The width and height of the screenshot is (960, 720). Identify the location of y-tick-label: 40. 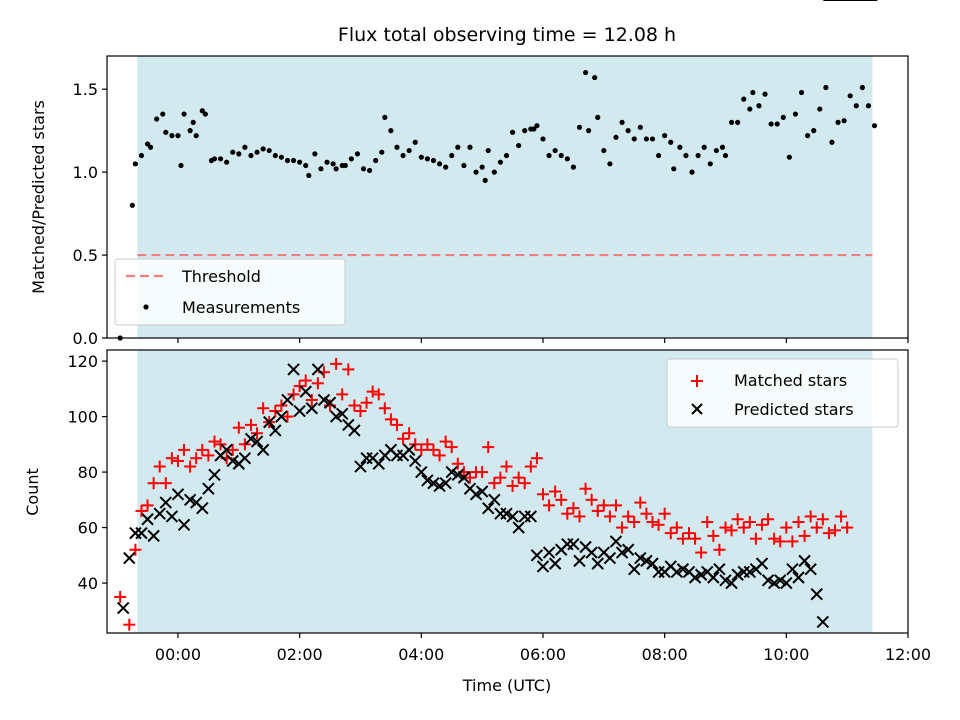
(88, 583).